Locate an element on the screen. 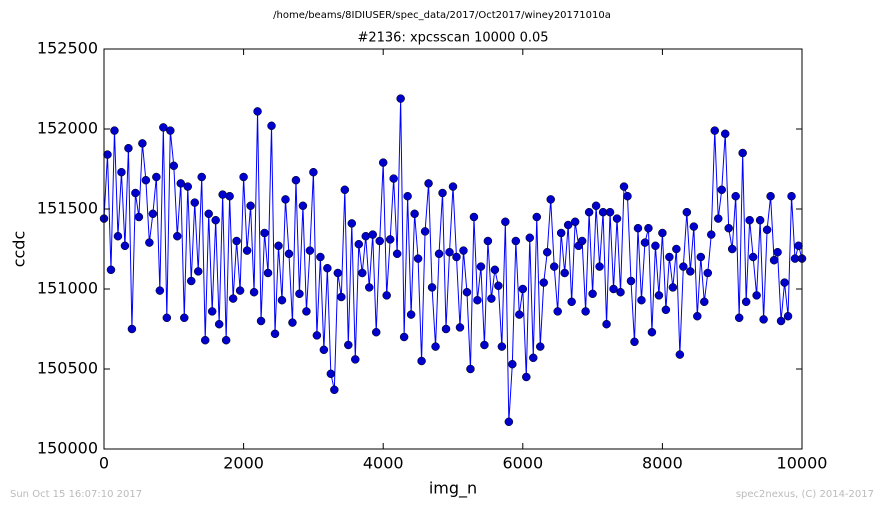 The image size is (884, 509). x-axis-label: img_n is located at coordinates (453, 489).